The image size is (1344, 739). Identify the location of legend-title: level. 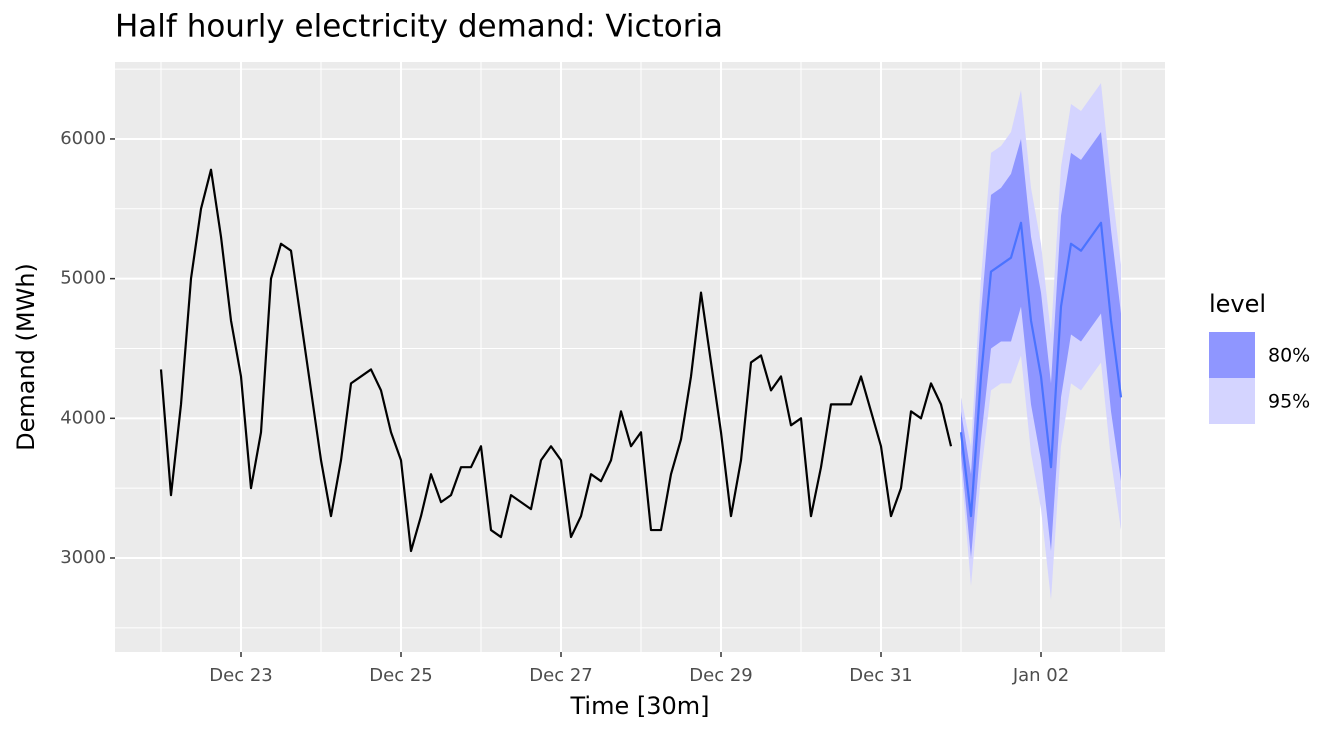
(1237, 304).